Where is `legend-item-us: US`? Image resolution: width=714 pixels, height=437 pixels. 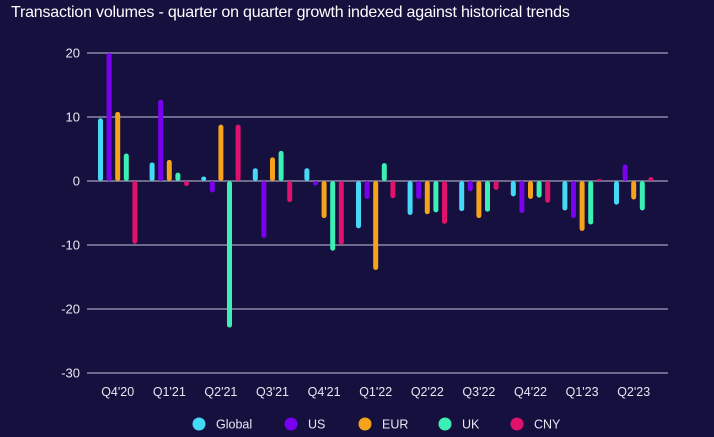 legend-item-us: US is located at coordinates (305, 424).